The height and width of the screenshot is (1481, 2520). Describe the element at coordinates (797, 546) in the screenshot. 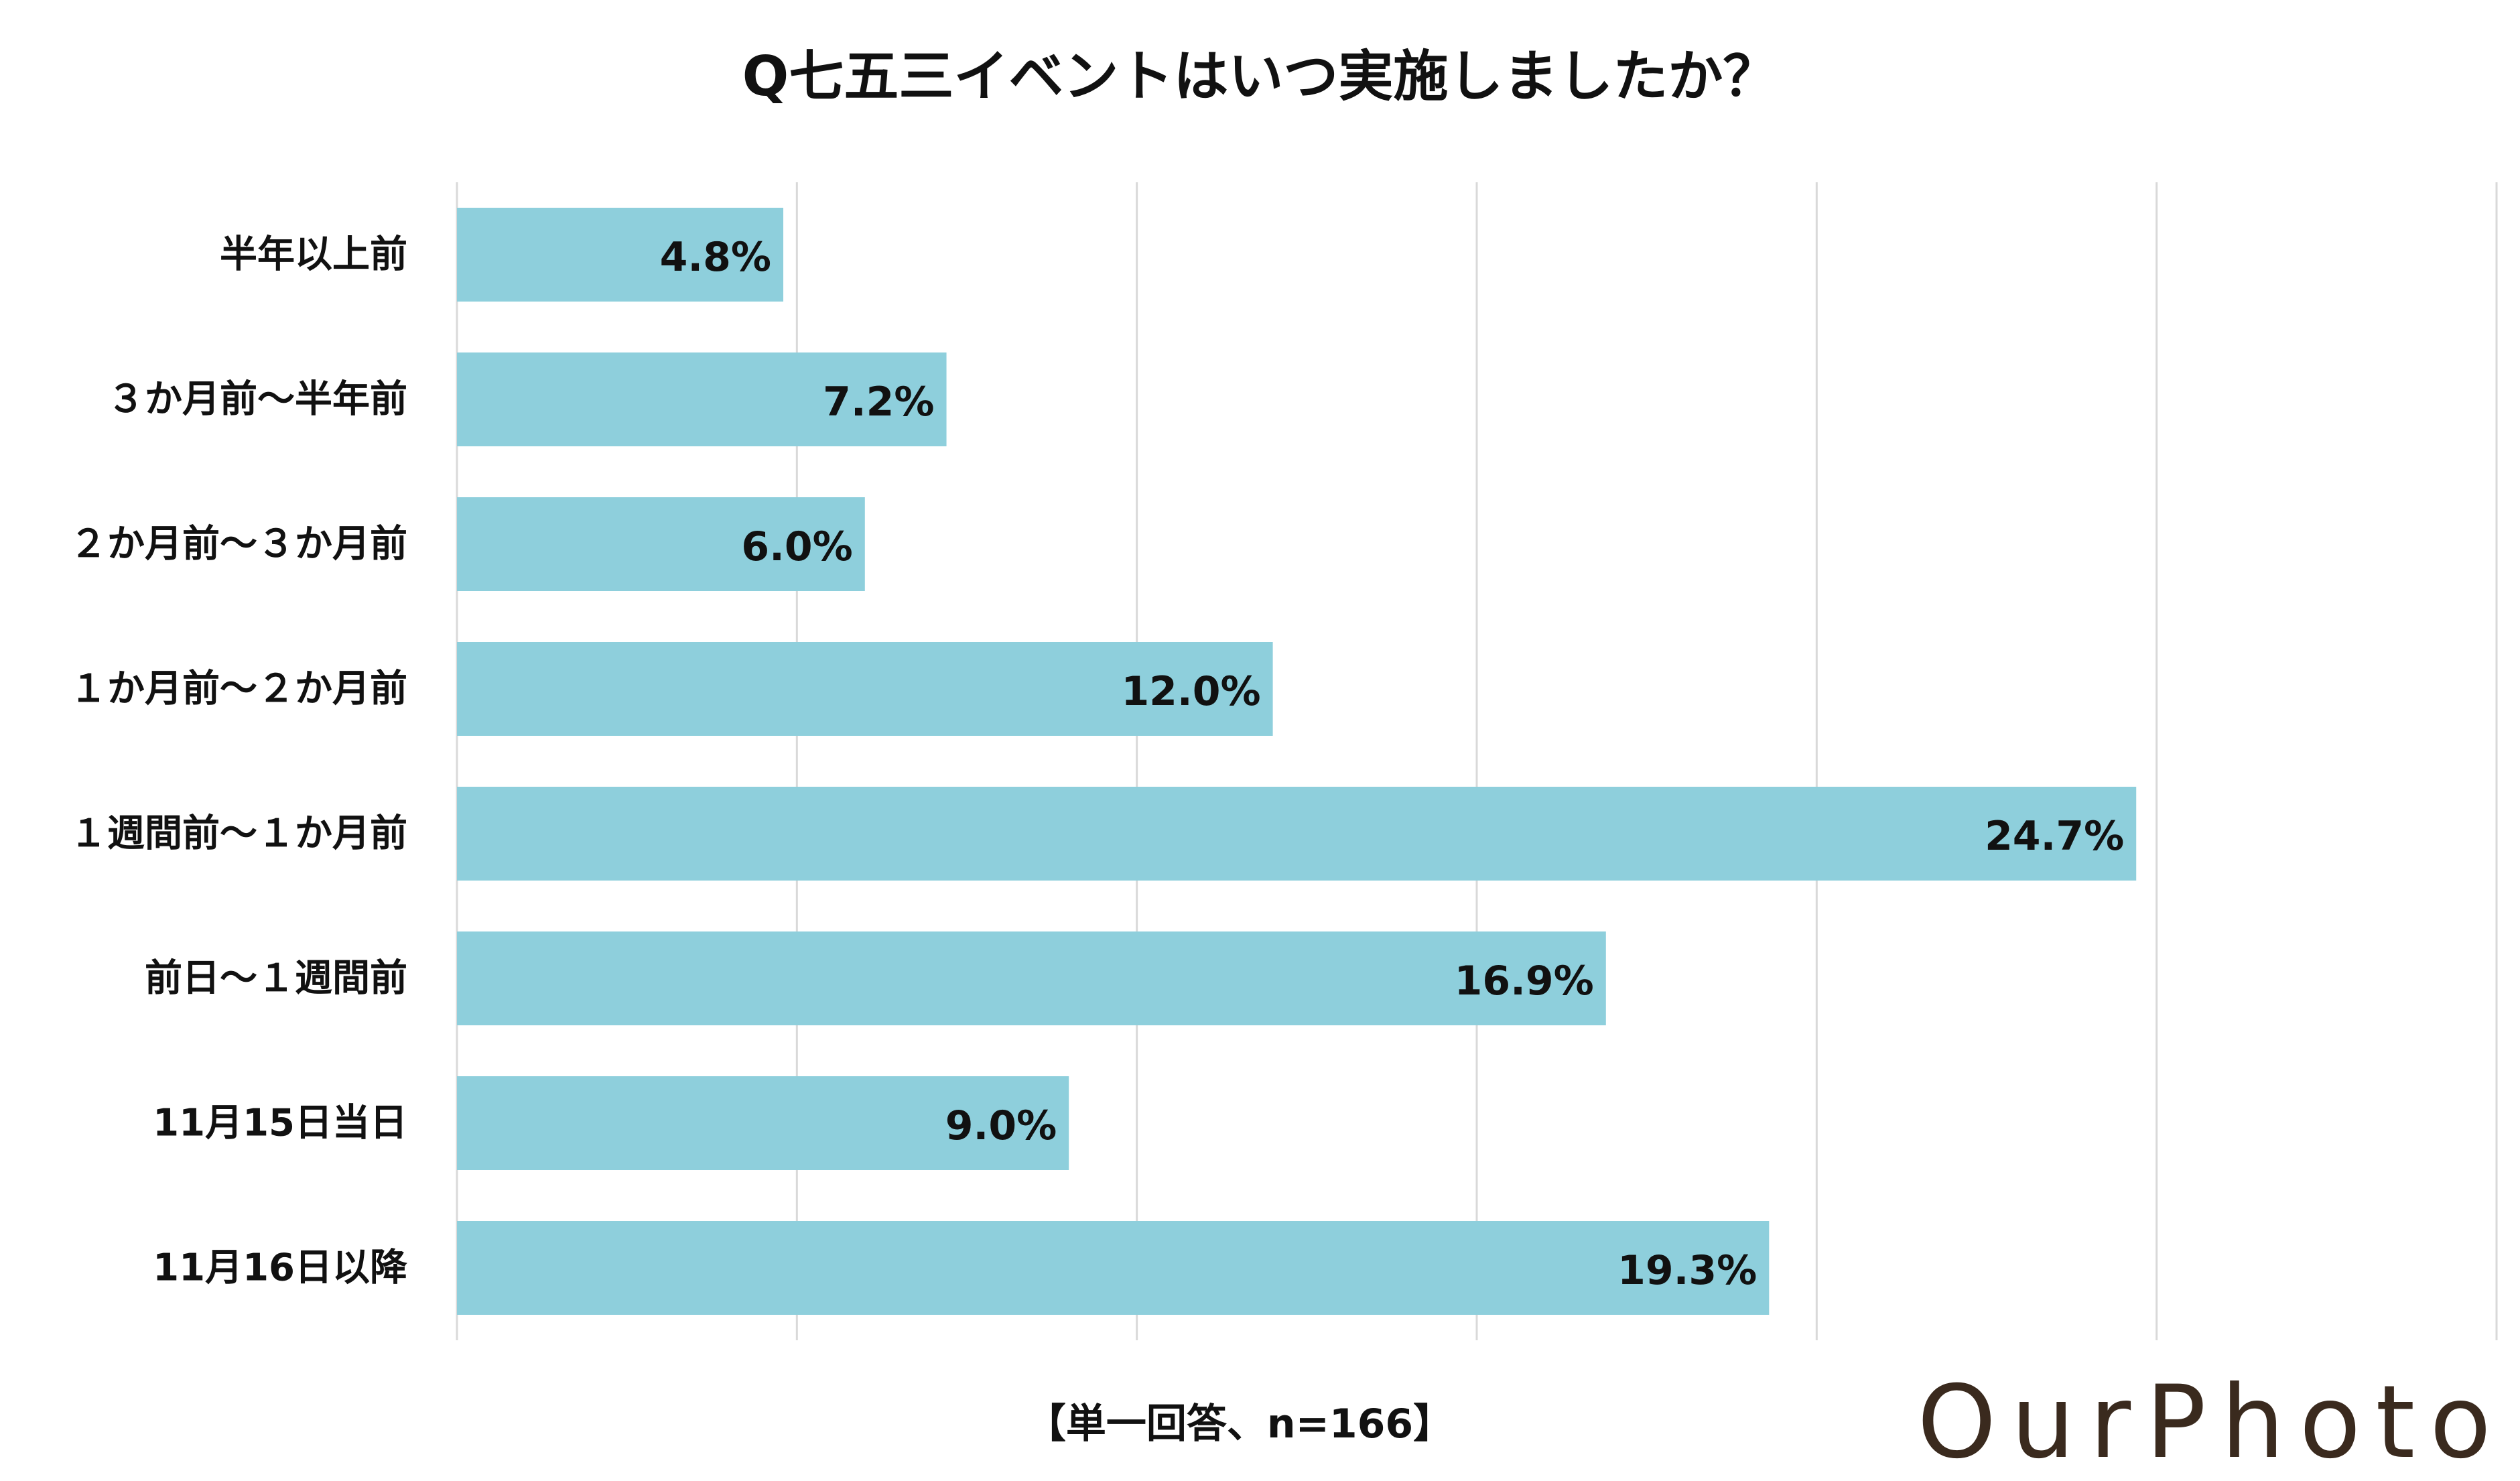

I see `value-label: 6.0%` at that location.